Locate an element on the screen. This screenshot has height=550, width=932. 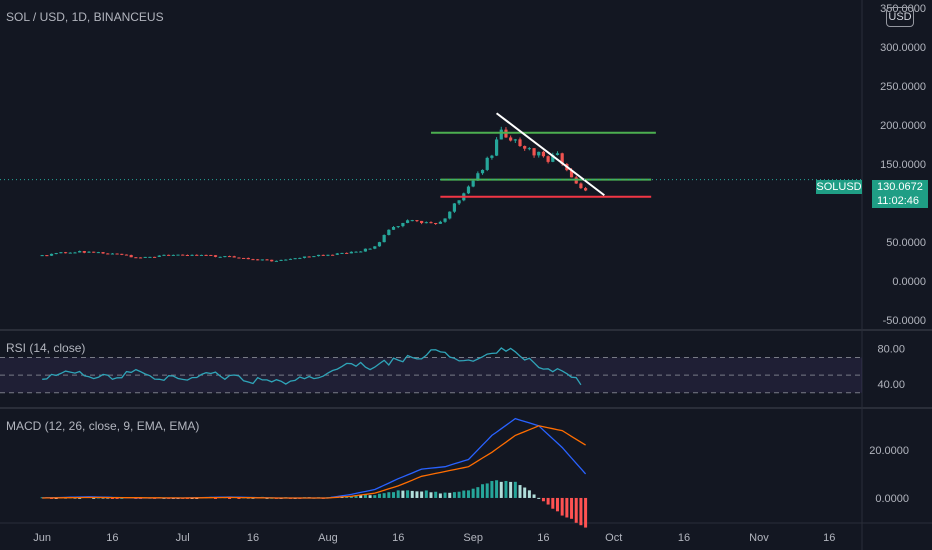
time-axis-tick: Sep is located at coordinates (473, 538).